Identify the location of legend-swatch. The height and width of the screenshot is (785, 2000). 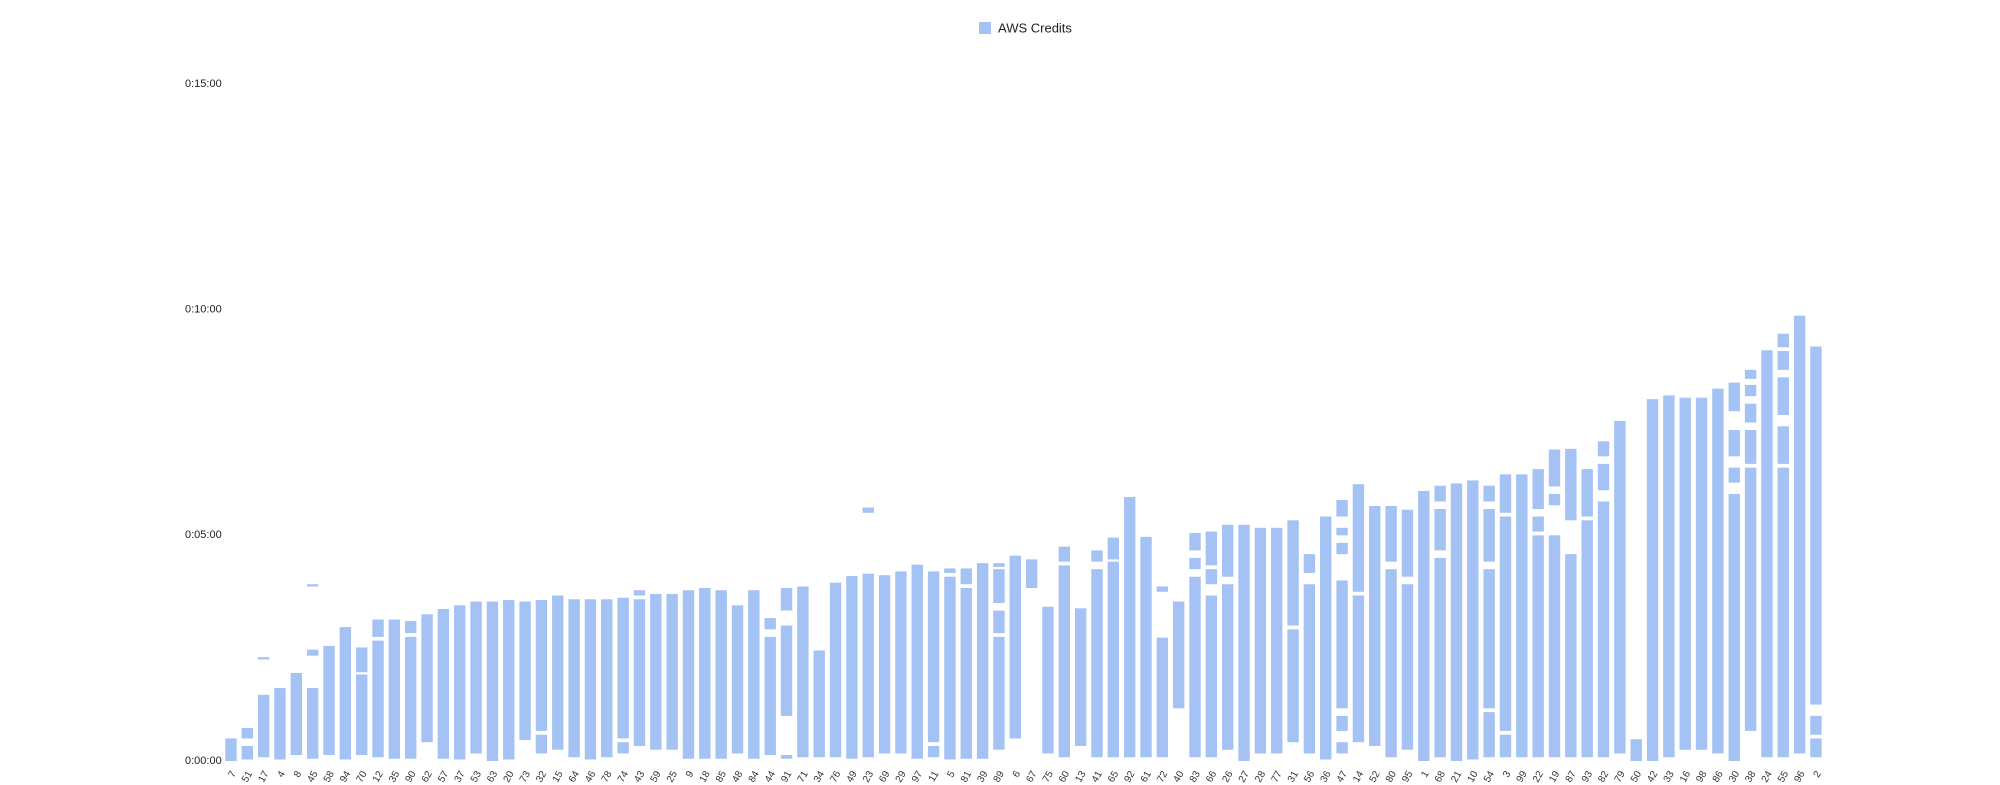
(985, 28).